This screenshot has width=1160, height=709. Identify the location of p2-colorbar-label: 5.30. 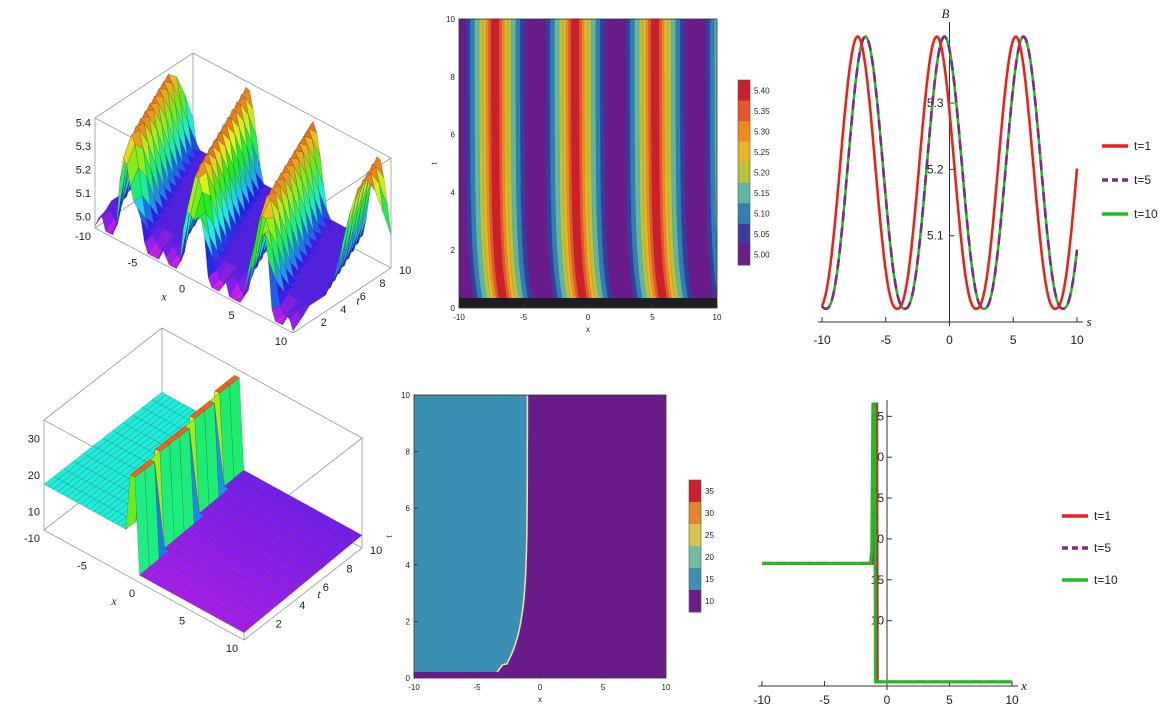
(762, 131).